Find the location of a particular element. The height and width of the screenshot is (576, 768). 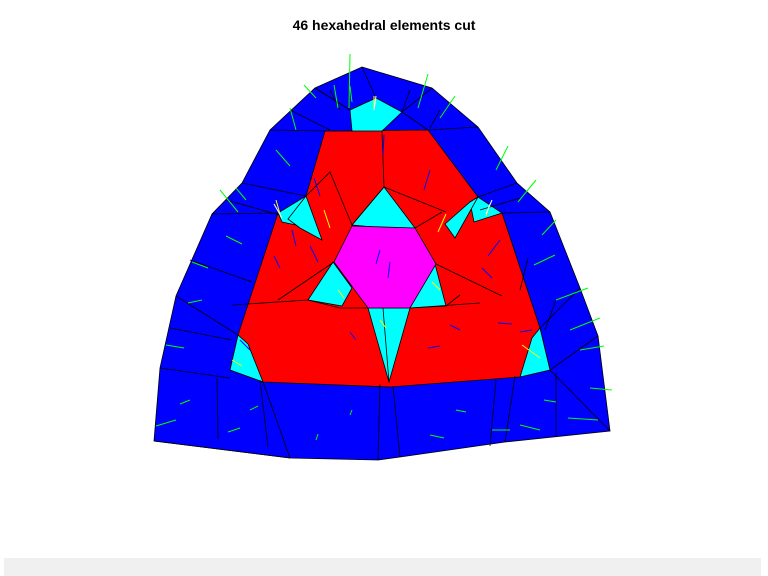

cyan-top is located at coordinates (376, 114).